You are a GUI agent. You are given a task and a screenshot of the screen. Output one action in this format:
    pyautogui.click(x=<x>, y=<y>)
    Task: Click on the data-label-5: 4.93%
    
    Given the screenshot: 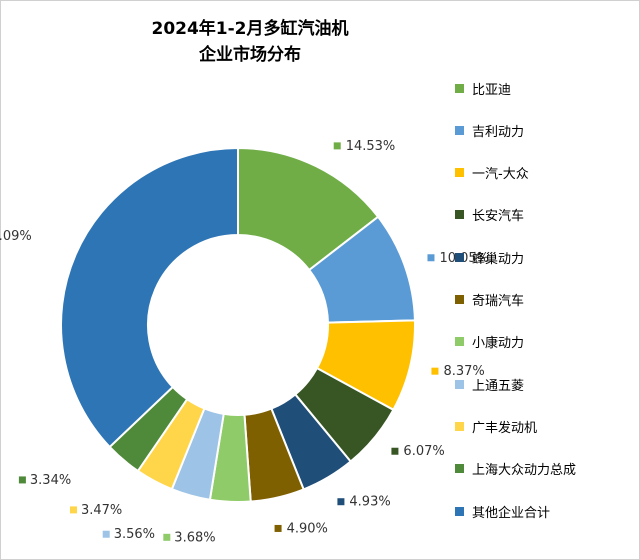 What is the action you would take?
    pyautogui.click(x=364, y=502)
    